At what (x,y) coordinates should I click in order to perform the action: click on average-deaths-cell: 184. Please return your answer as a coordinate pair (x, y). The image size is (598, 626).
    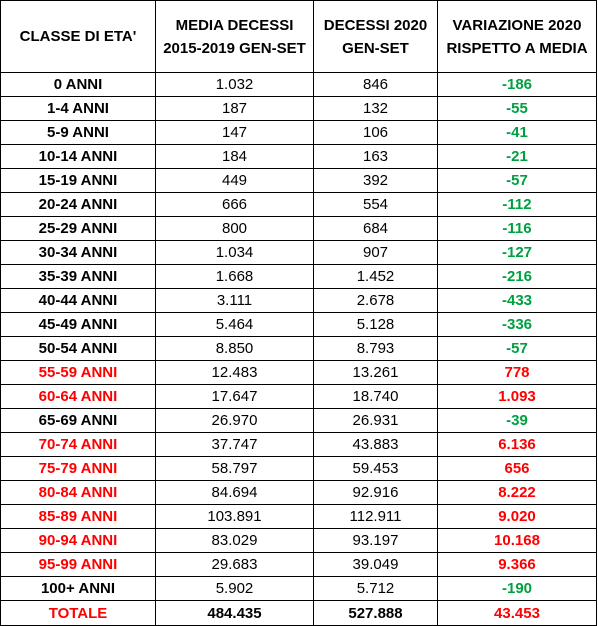
    Looking at the image, I should click on (234, 156).